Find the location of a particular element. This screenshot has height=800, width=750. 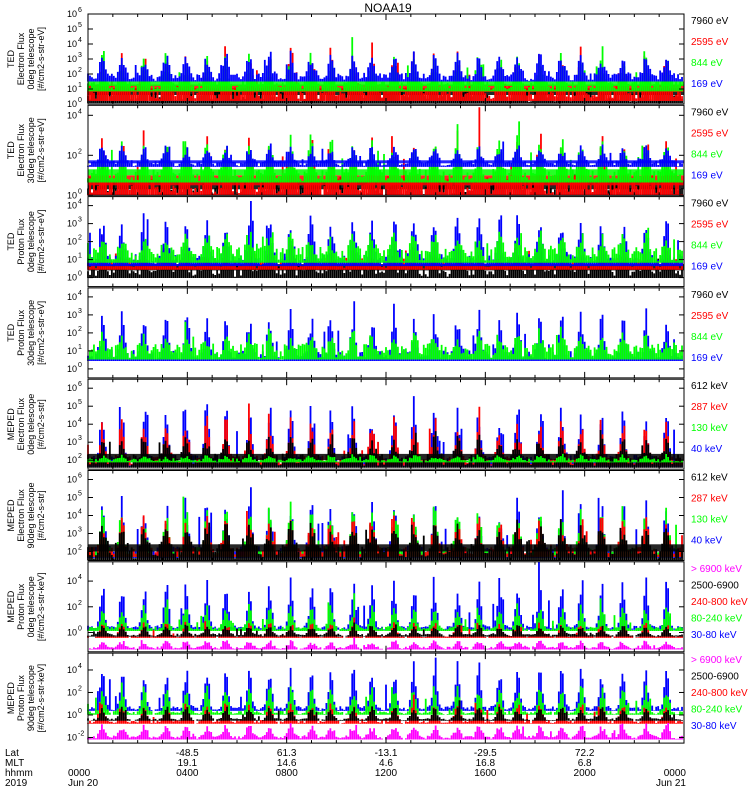

y-axis-label-line: Proton Flux is located at coordinates (21, 241).